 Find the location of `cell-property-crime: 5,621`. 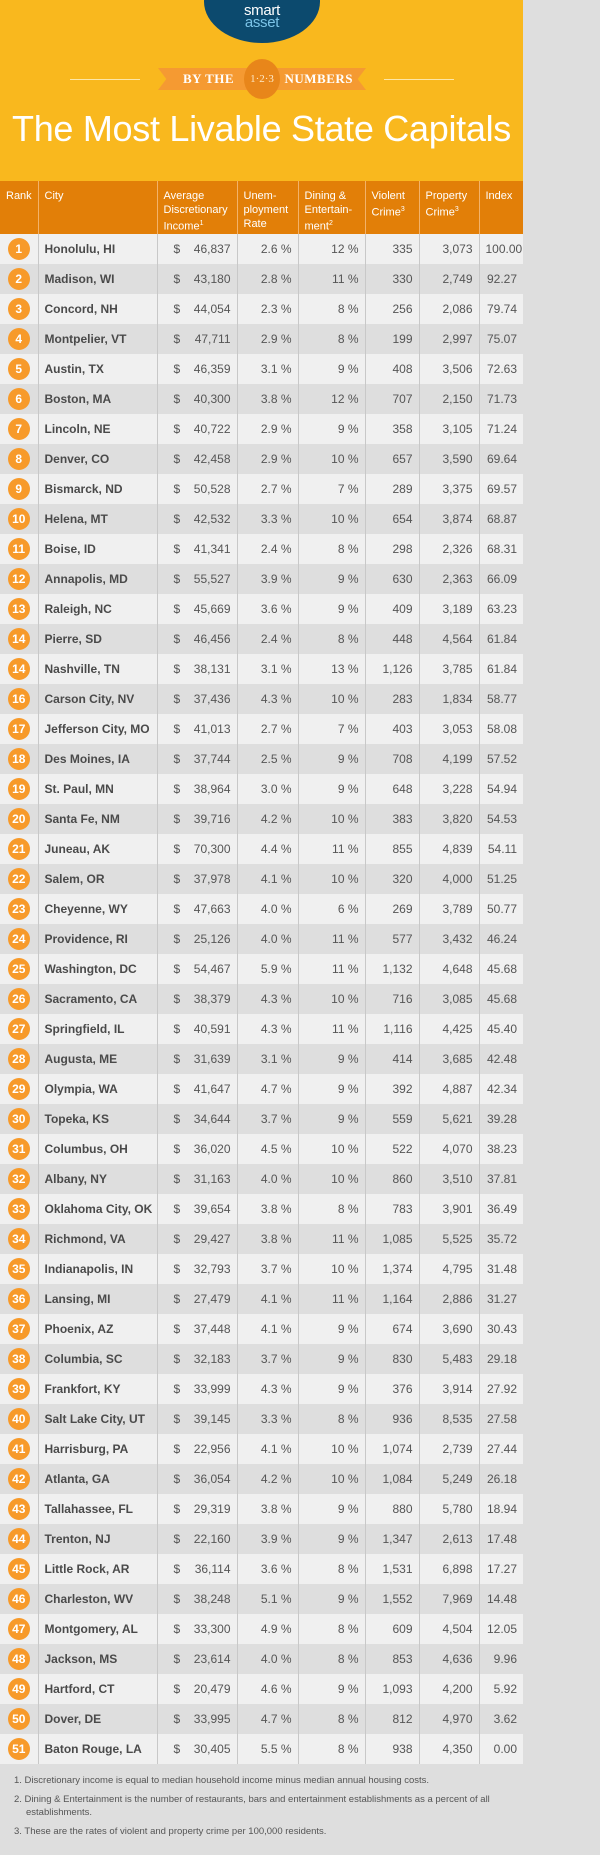

cell-property-crime: 5,621 is located at coordinates (448, 1119).